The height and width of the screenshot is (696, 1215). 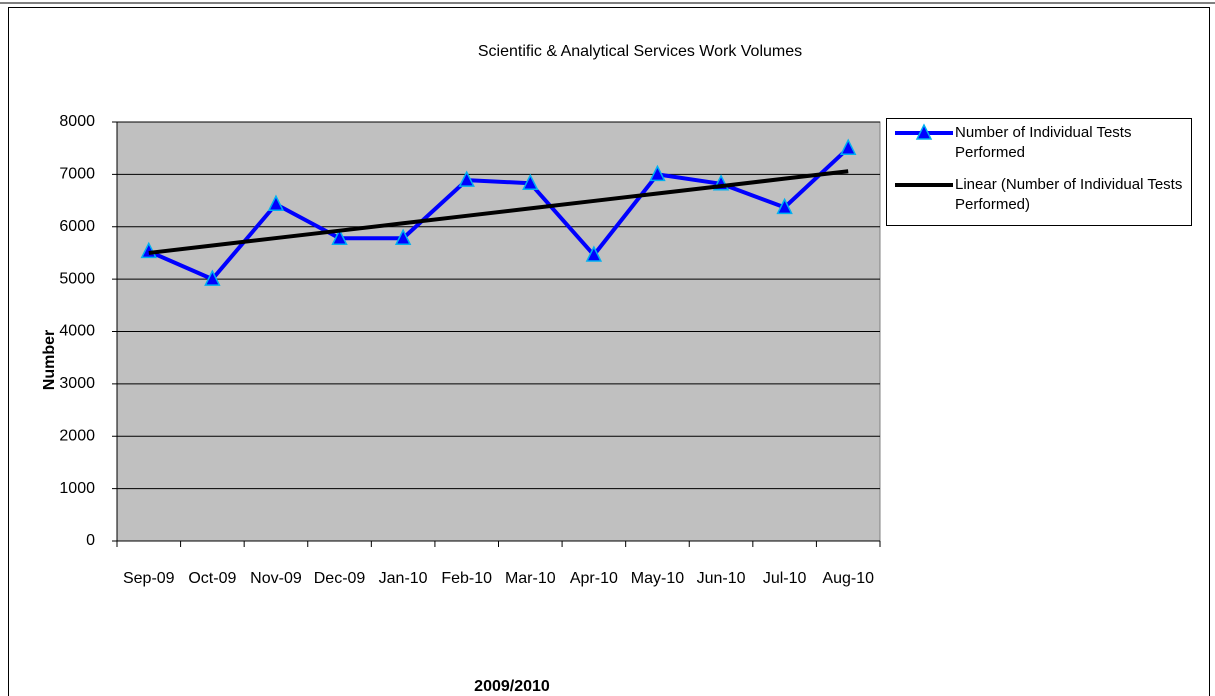 I want to click on y-tick-label: 1000, so click(x=77, y=488).